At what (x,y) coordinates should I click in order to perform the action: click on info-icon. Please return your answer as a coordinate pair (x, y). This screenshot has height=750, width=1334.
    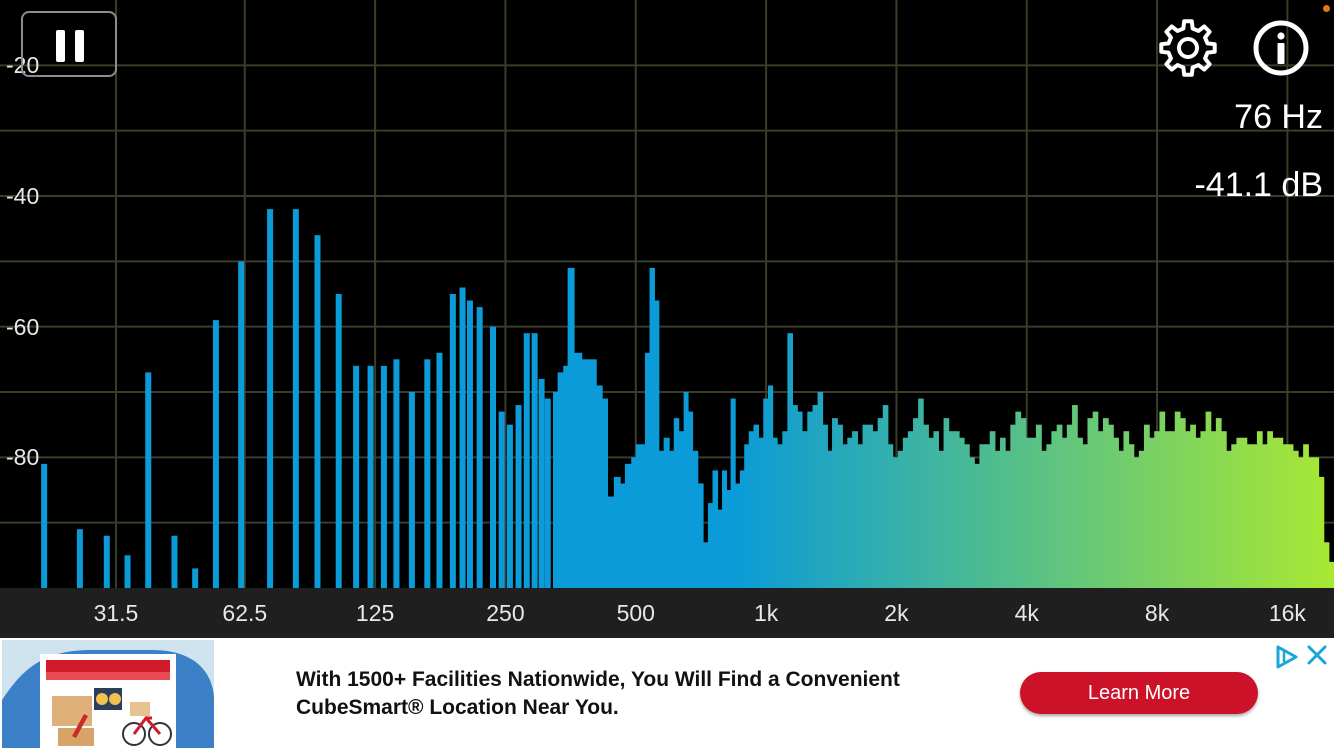
    Looking at the image, I should click on (1281, 48).